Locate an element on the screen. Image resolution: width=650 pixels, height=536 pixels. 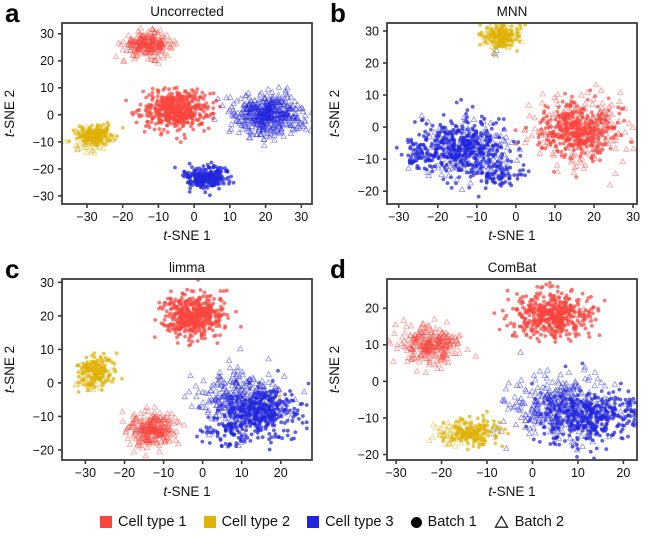
legend-item-batch-2: Batch 2 is located at coordinates (529, 522).